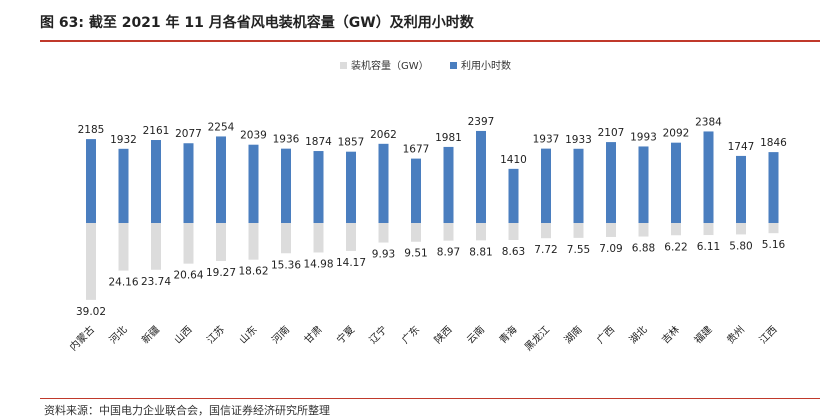 This screenshot has width=835, height=418. Describe the element at coordinates (430, 398) in the screenshot. I see `source-divider` at that location.